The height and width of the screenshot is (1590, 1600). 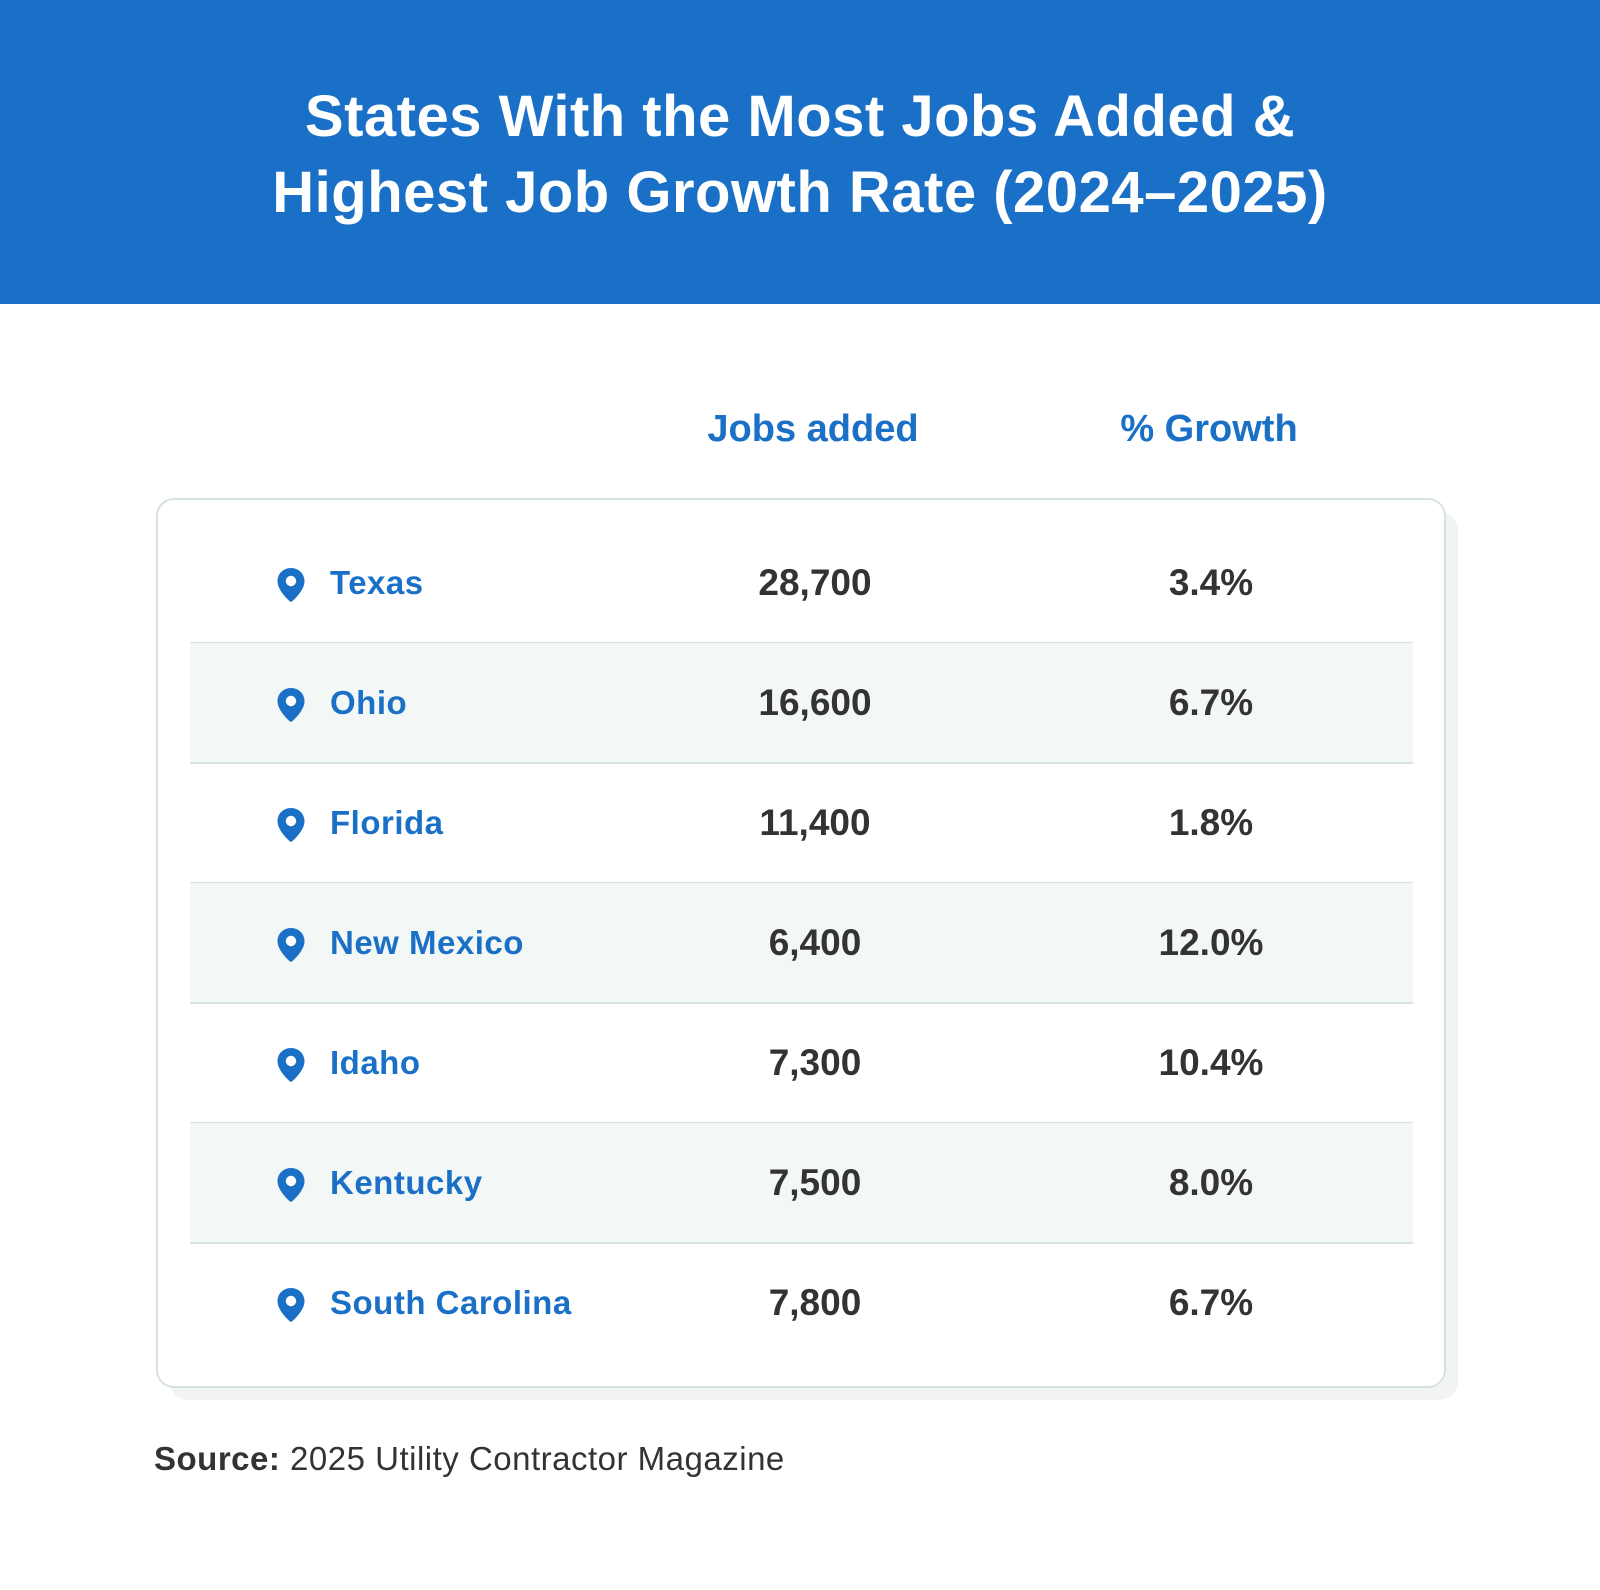 I want to click on jobs-added: 28,700, so click(x=815, y=582).